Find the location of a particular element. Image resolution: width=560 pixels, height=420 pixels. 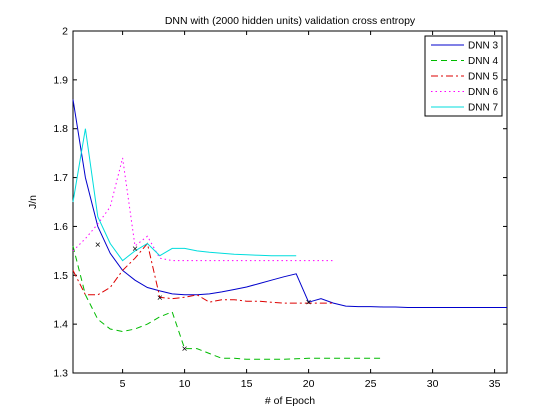

x-axis-label: # of Epoch is located at coordinates (290, 401).